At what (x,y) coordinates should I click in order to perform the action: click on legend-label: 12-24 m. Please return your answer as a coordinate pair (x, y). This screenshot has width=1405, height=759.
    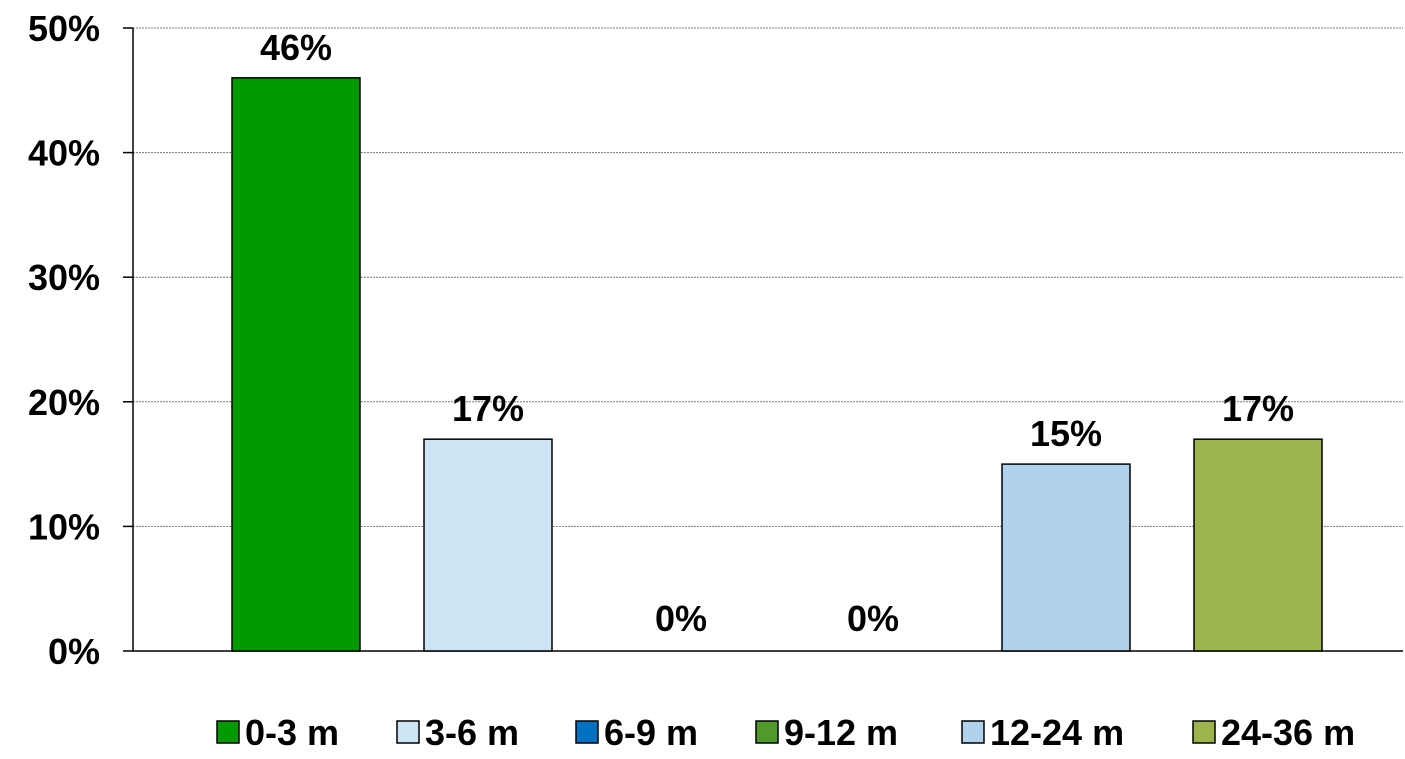
    Looking at the image, I should click on (1057, 732).